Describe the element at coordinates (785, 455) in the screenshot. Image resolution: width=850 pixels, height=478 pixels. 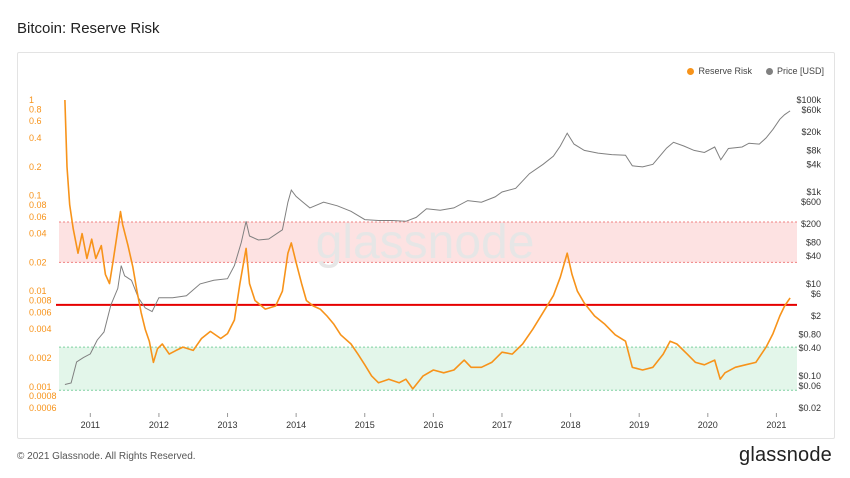
I see `glassnode-logo: glassnode` at that location.